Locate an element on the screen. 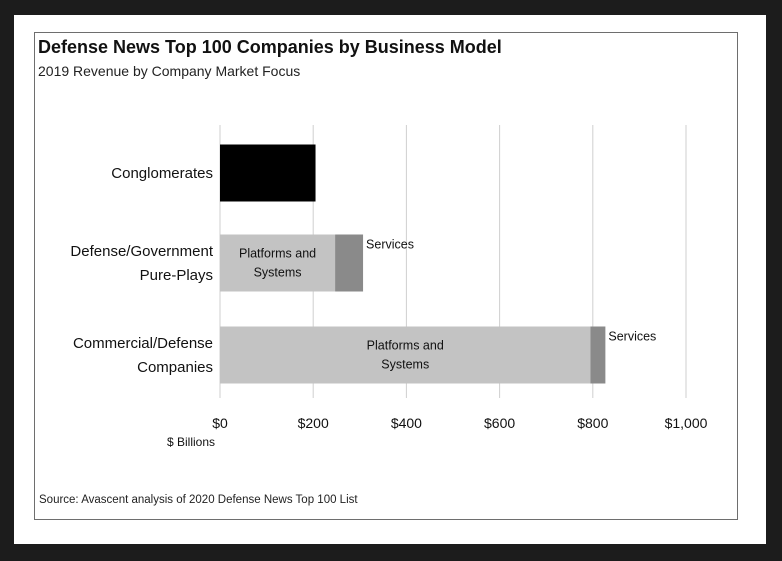 The width and height of the screenshot is (782, 561). category-label: Conglomerates is located at coordinates (162, 173).